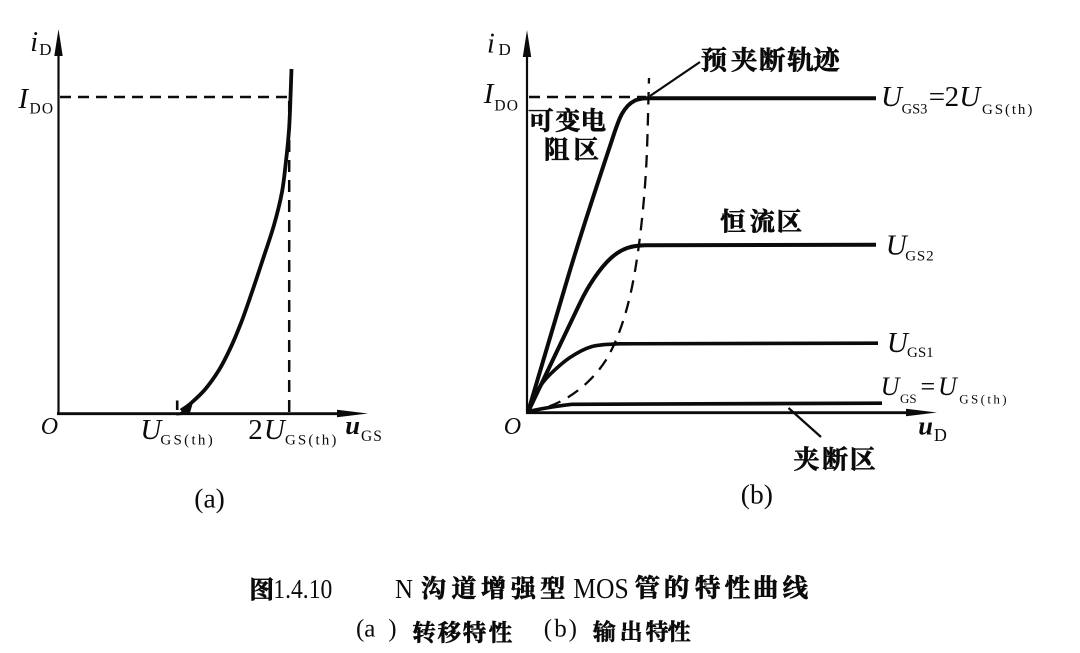 The image size is (1080, 653). Describe the element at coordinates (369, 629) in the screenshot. I see `svg-text: a` at that location.